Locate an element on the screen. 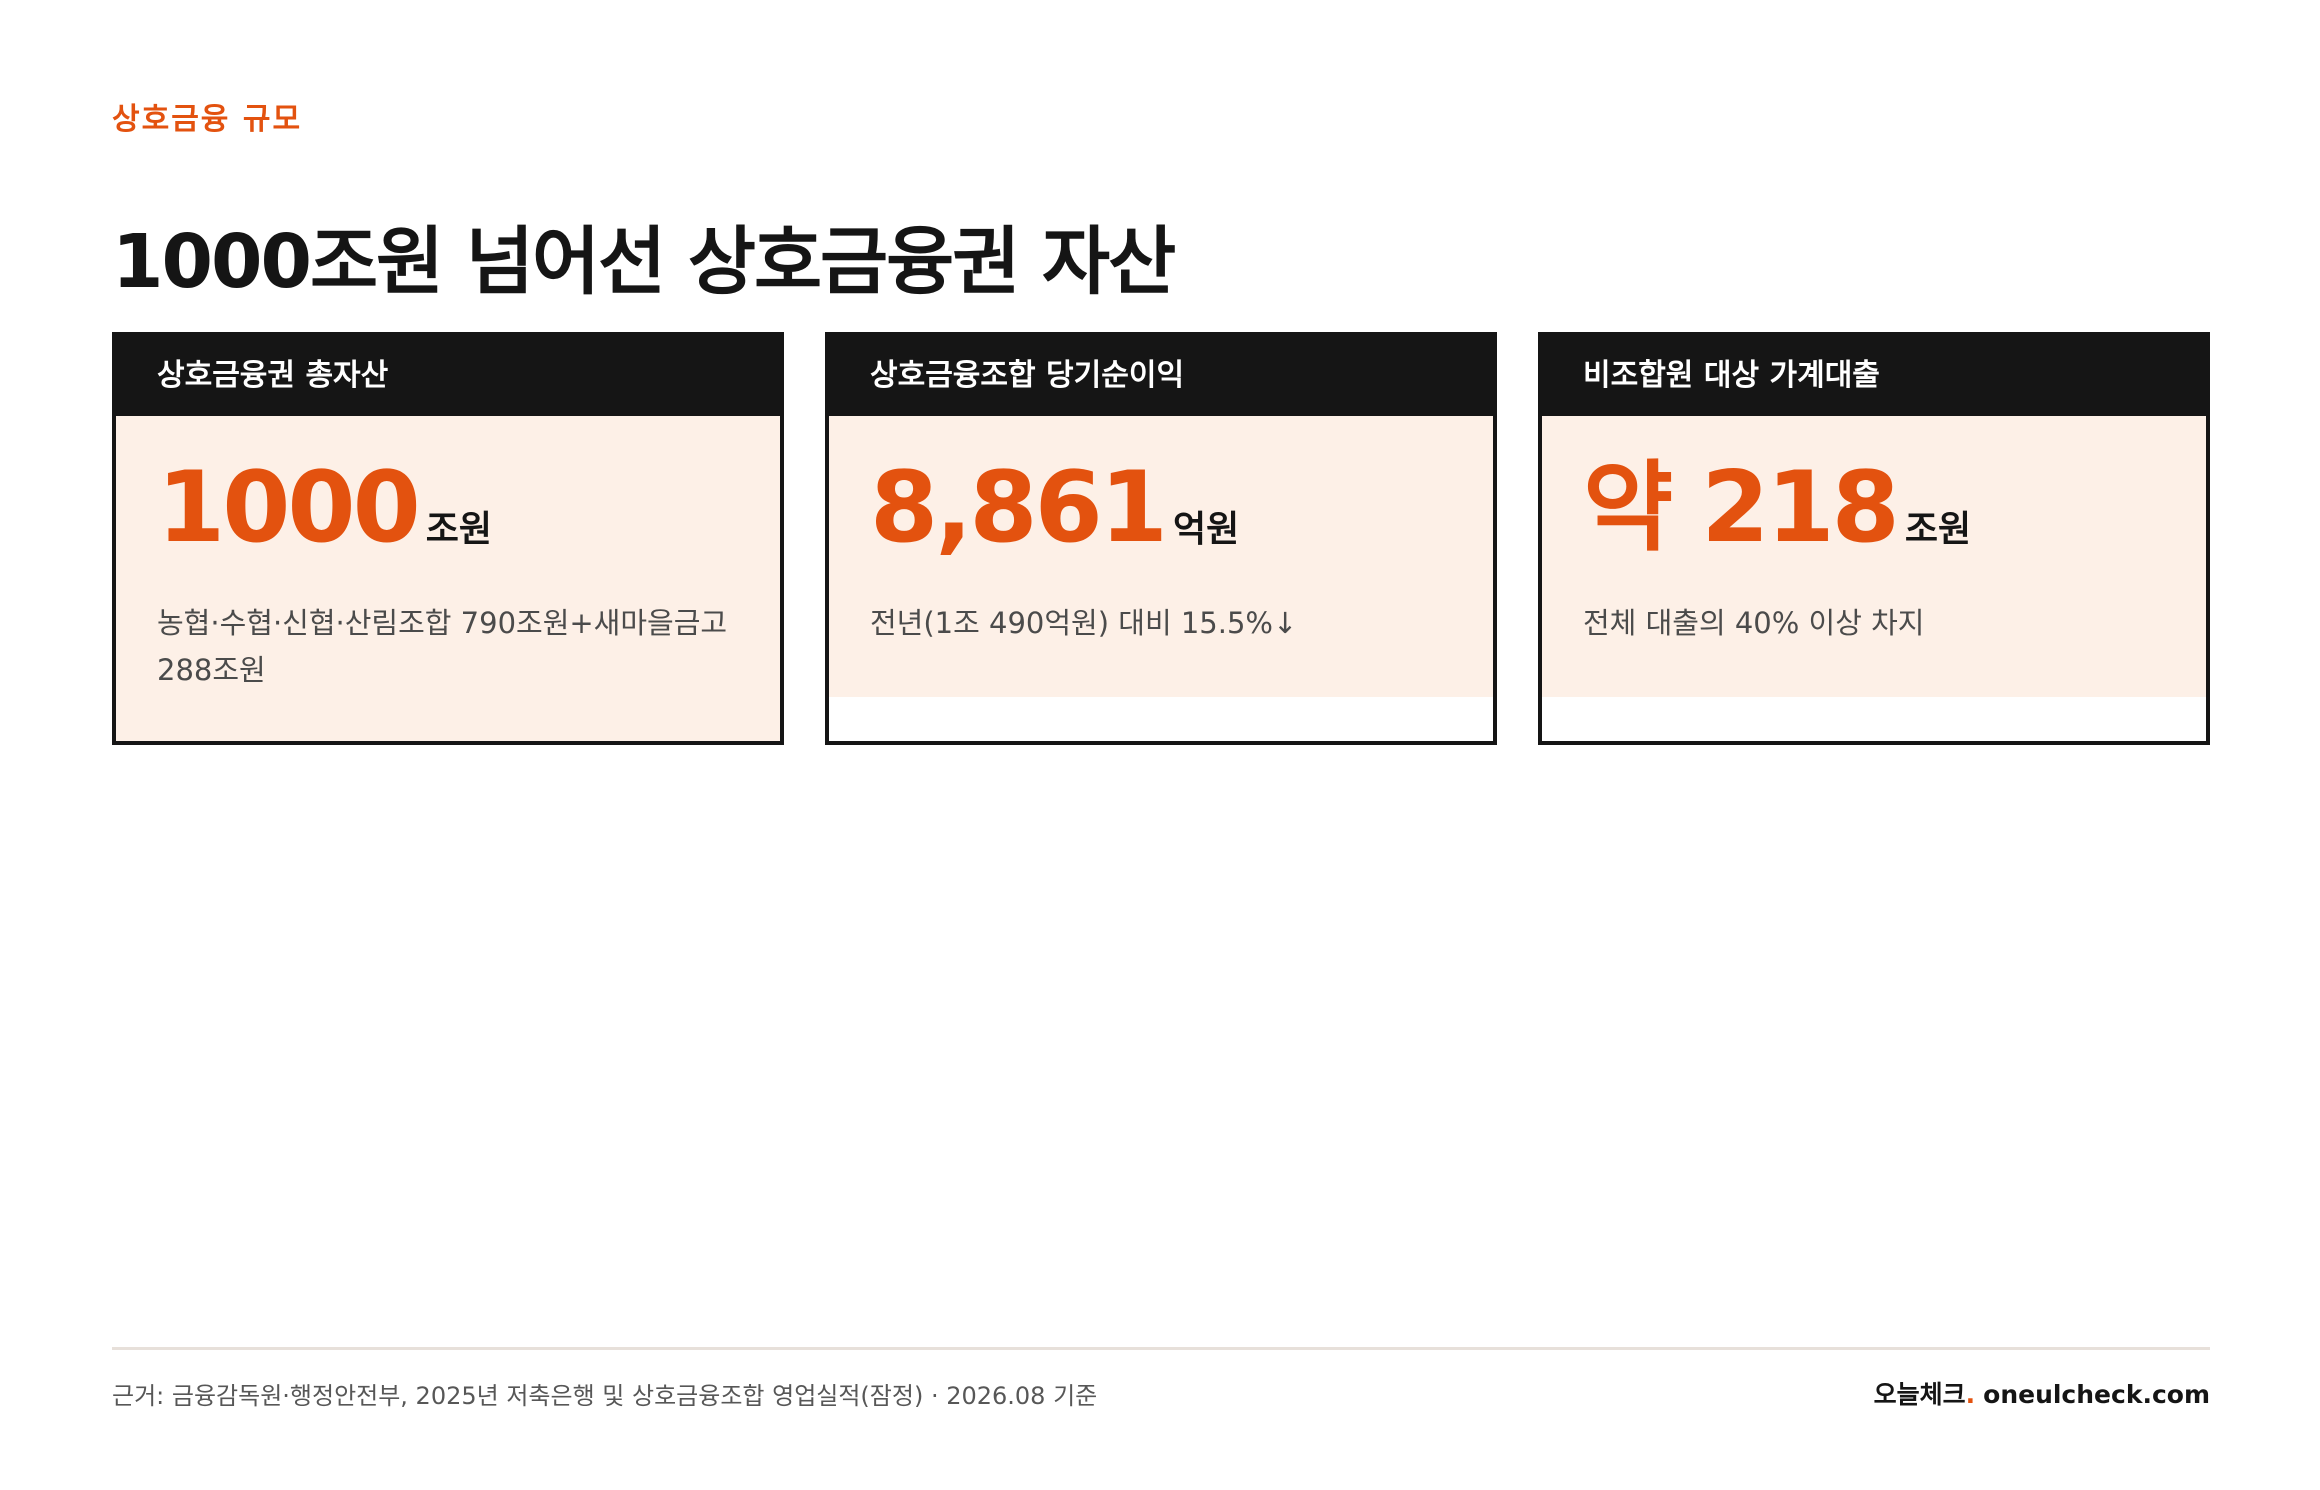  net-income-unit: 억원 is located at coordinates (1206, 529).